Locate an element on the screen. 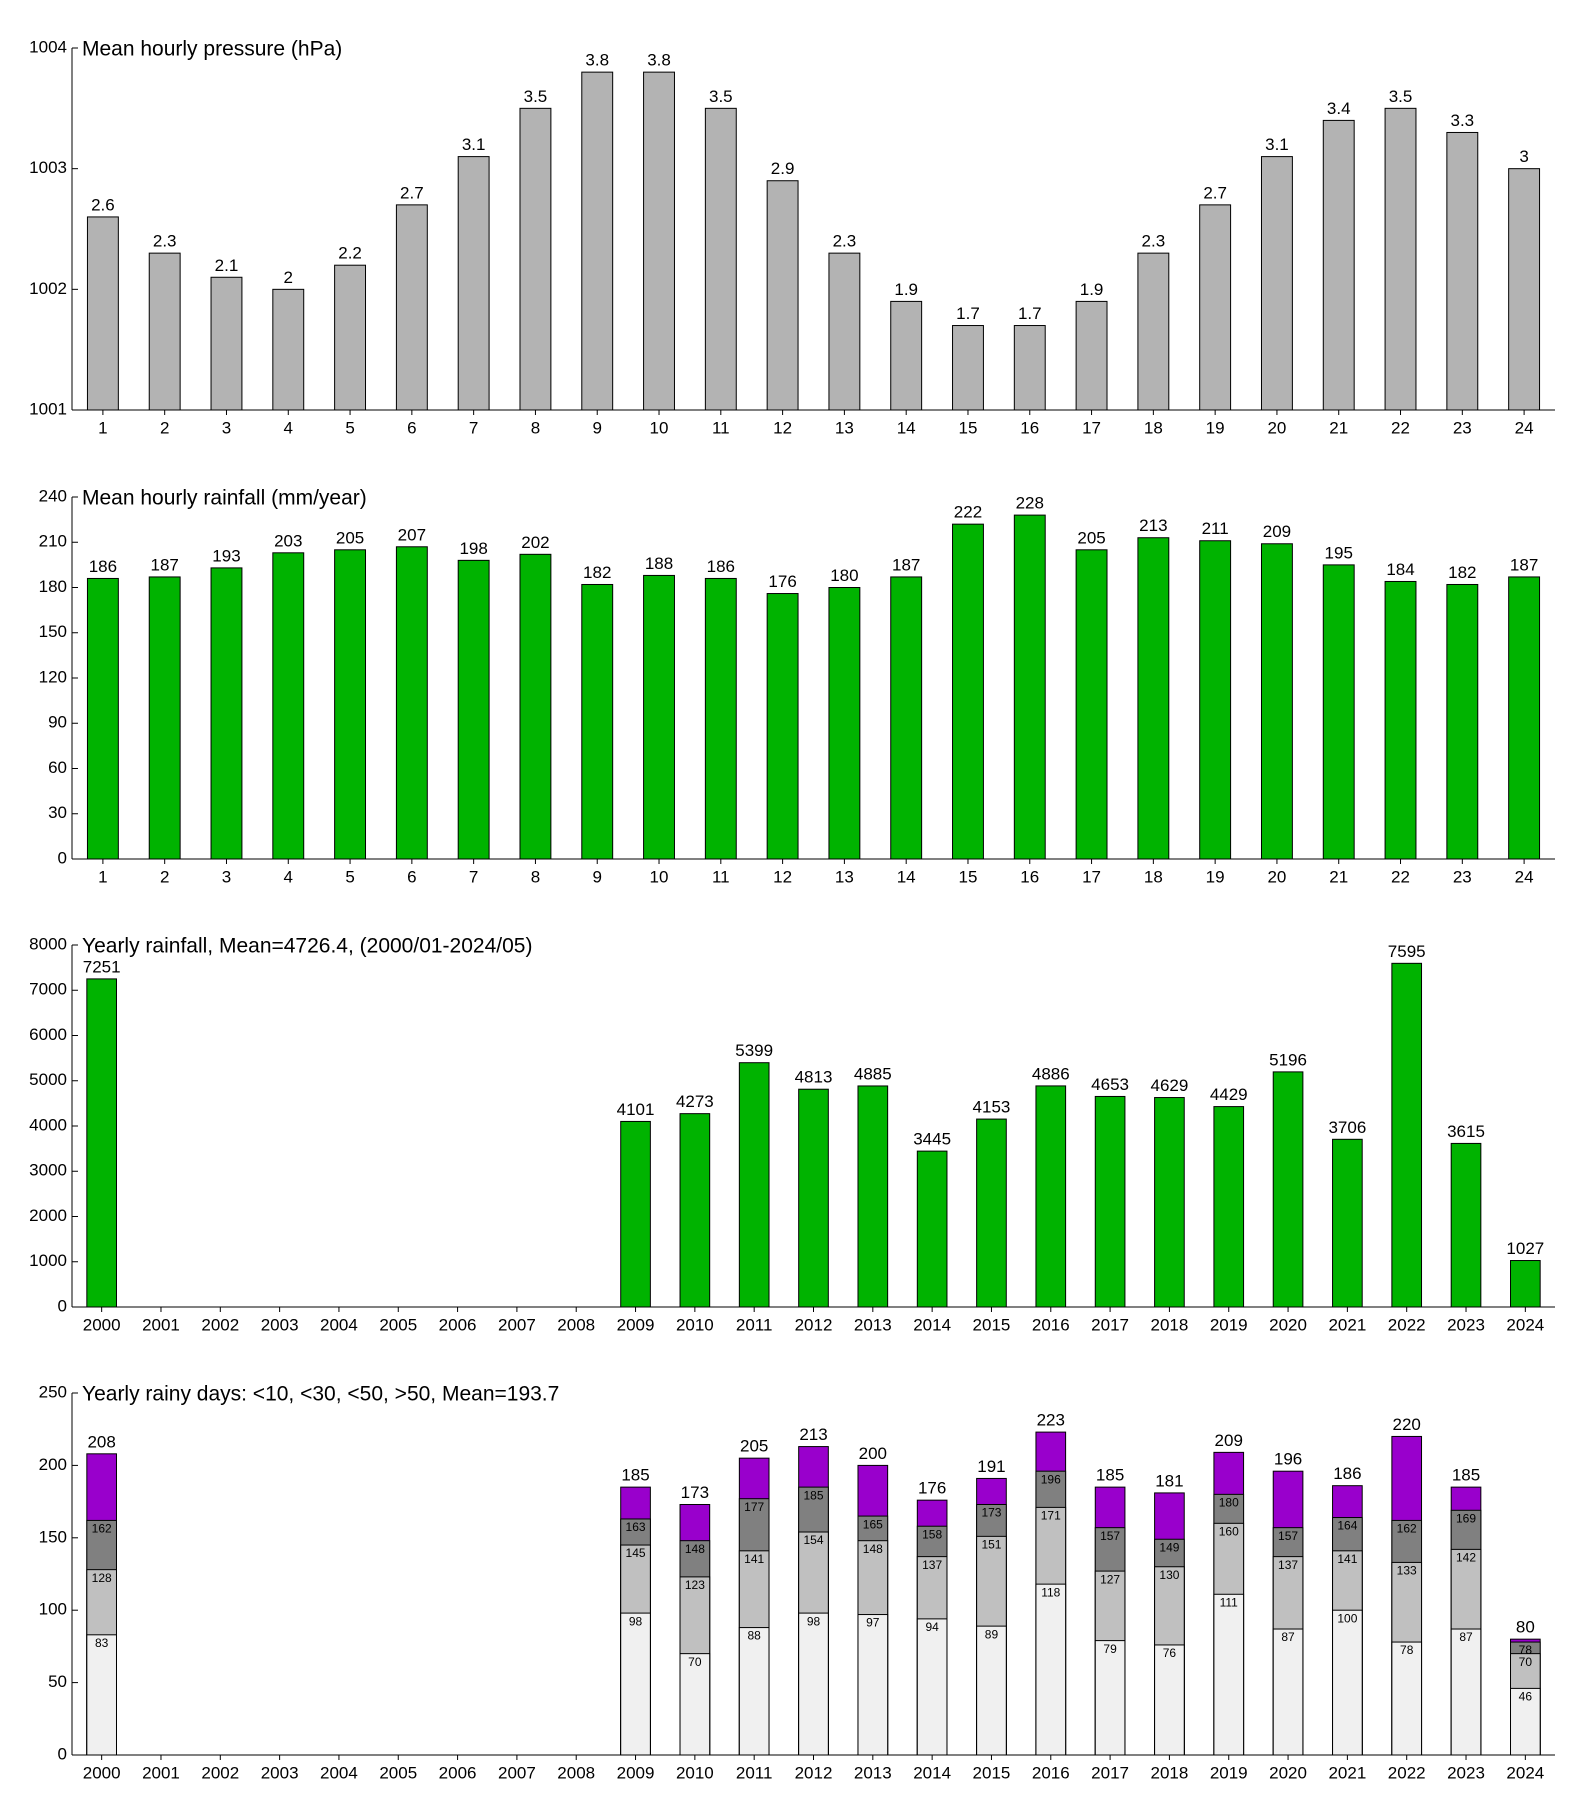 This screenshot has height=1800, width=1580. x-tick-label: 2012 is located at coordinates (814, 1772).